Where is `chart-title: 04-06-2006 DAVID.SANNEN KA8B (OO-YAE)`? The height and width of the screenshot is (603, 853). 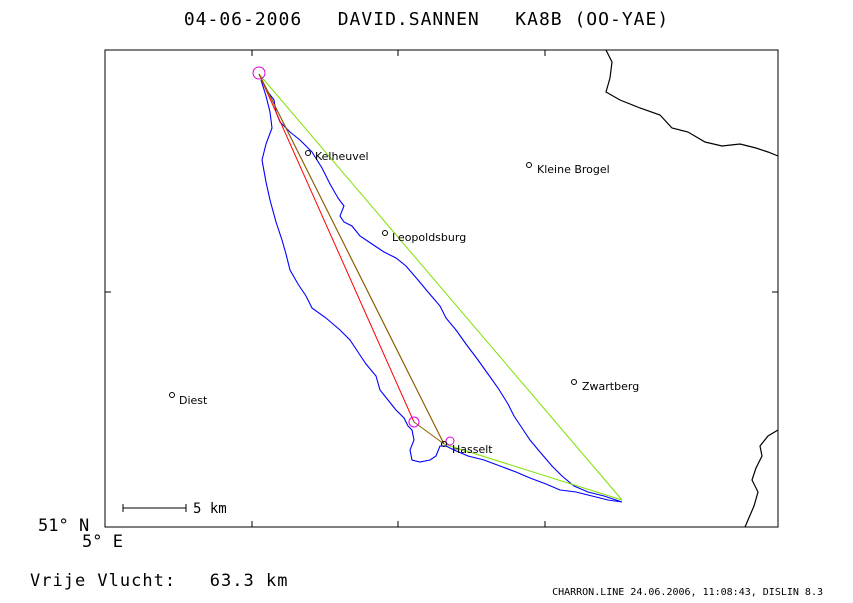
chart-title: 04-06-2006 DAVID.SANNEN KA8B (OO-YAE) is located at coordinates (426, 19).